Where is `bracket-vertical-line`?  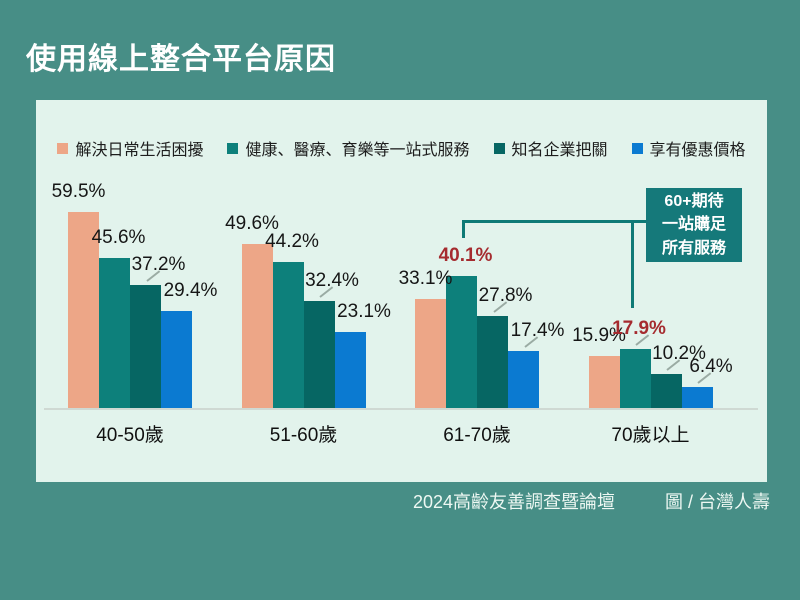
bracket-vertical-line is located at coordinates (632, 264).